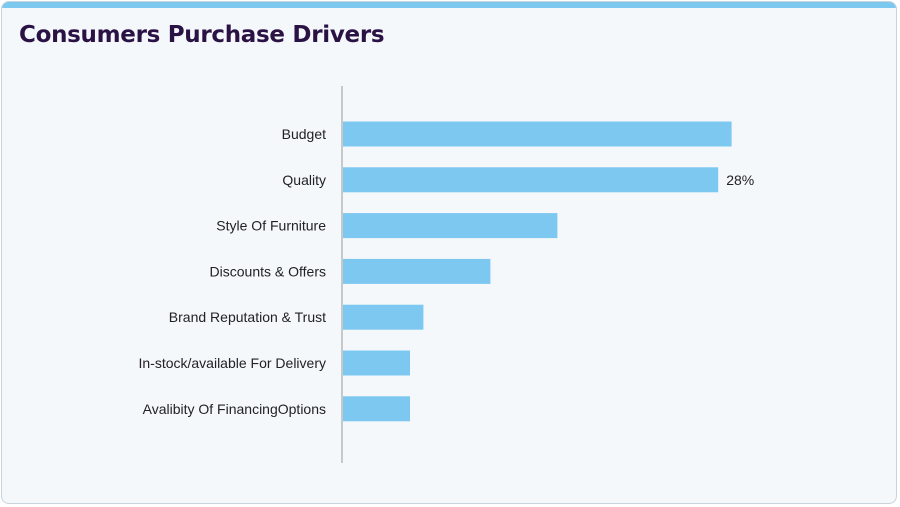 This screenshot has width=900, height=507. Describe the element at coordinates (232, 363) in the screenshot. I see `category-label: In-stock/available For Delivery` at that location.